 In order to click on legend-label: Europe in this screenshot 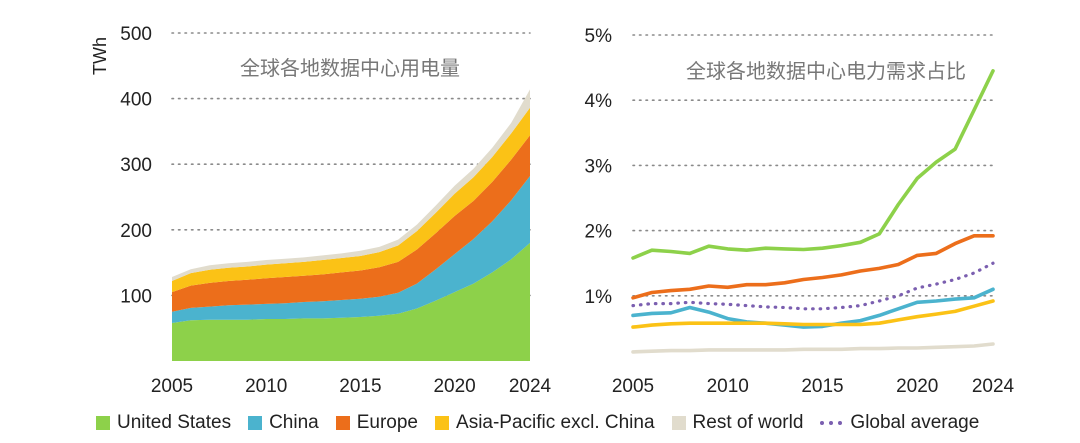, I will do `click(387, 422)`.